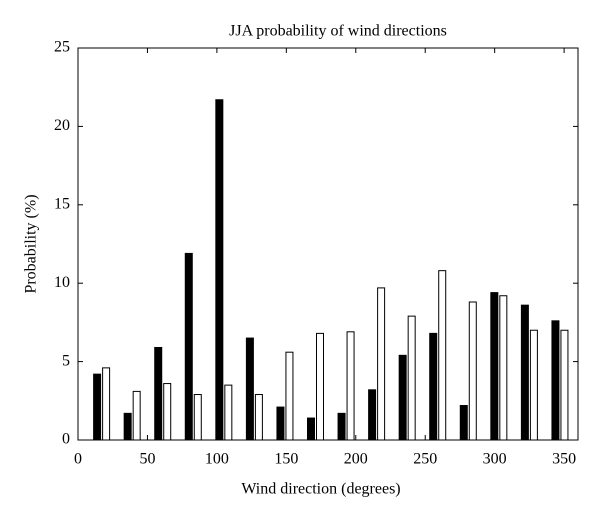  I want to click on x-tick-label: 300, so click(495, 459).